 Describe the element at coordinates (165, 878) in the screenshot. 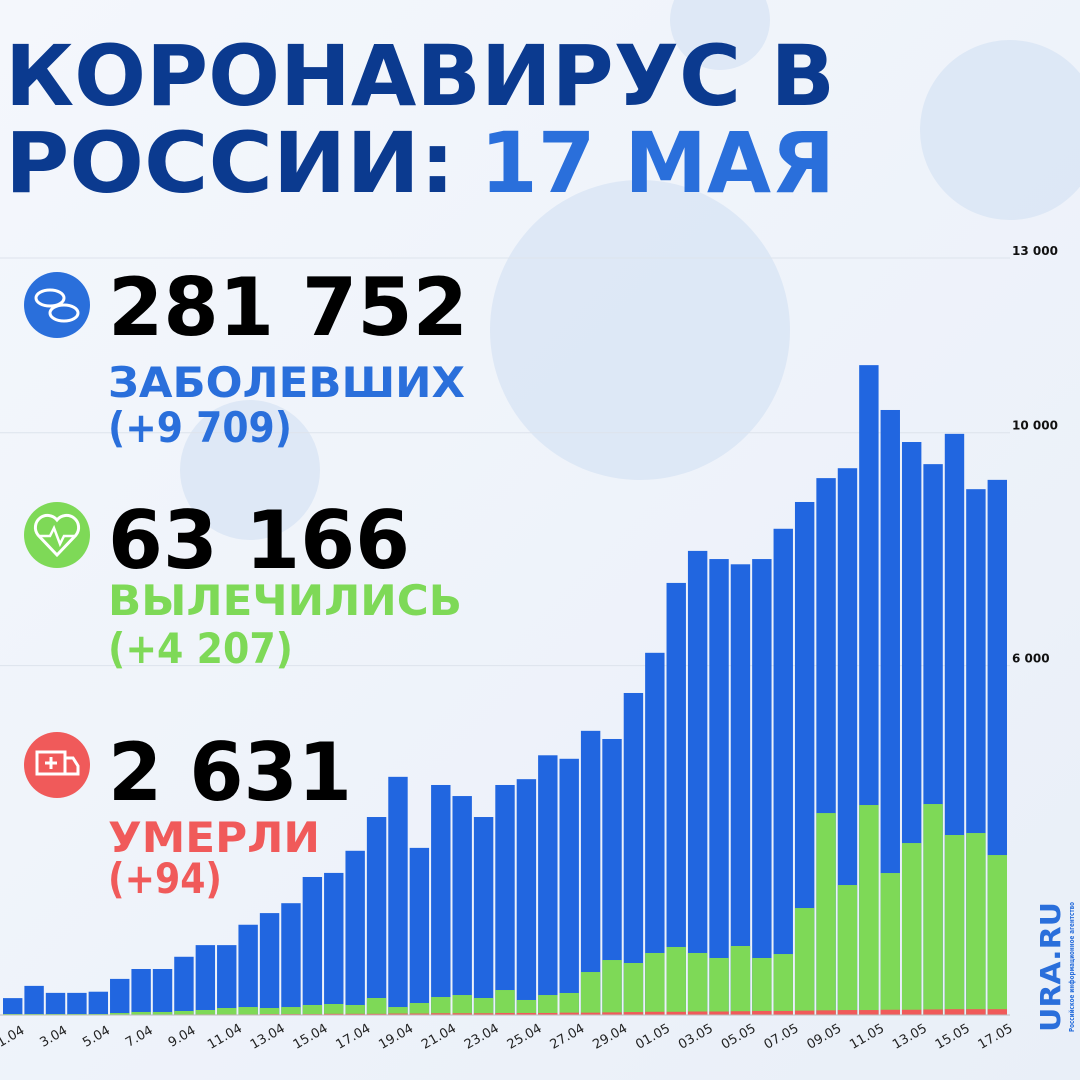

I see `stat-delta: (+94)` at that location.